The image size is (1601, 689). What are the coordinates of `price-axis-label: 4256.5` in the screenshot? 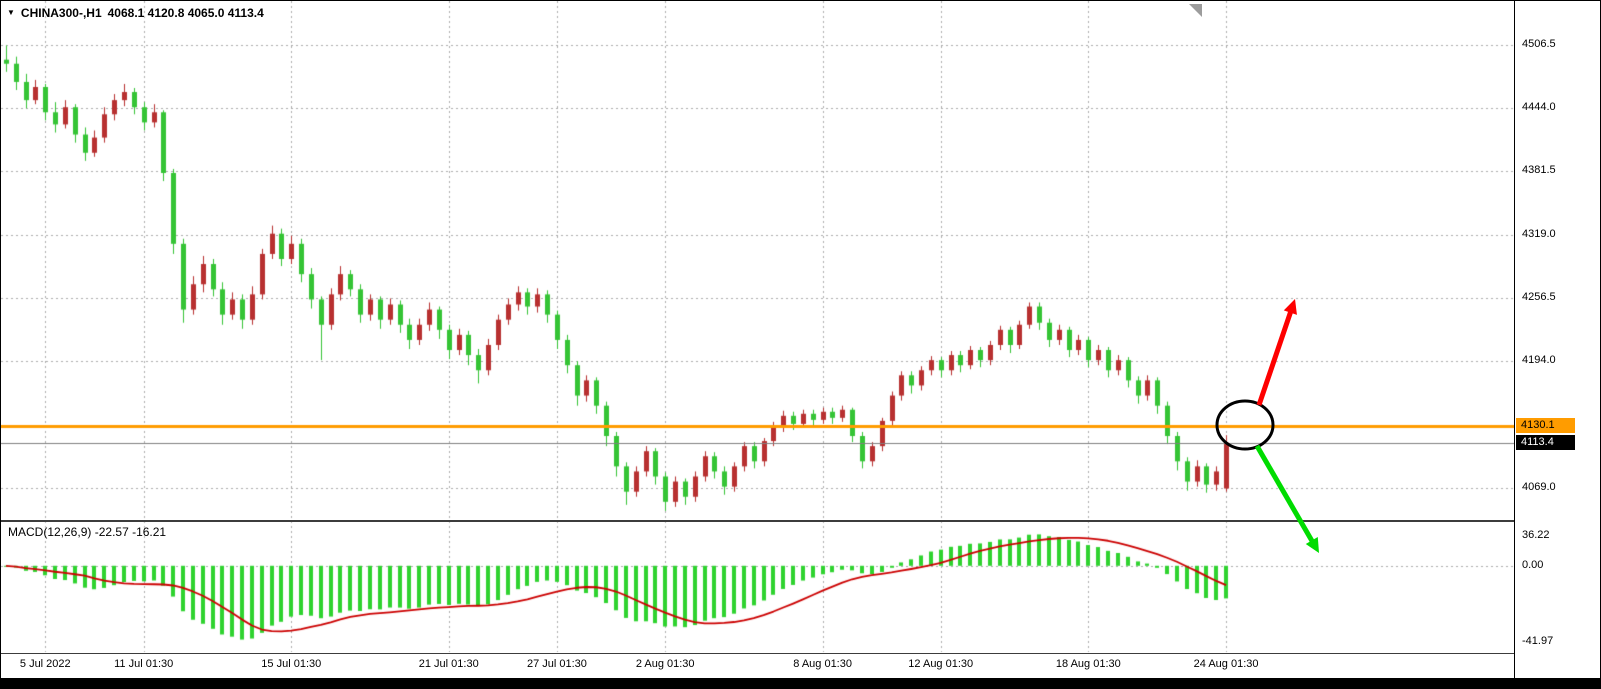 It's located at (1539, 296).